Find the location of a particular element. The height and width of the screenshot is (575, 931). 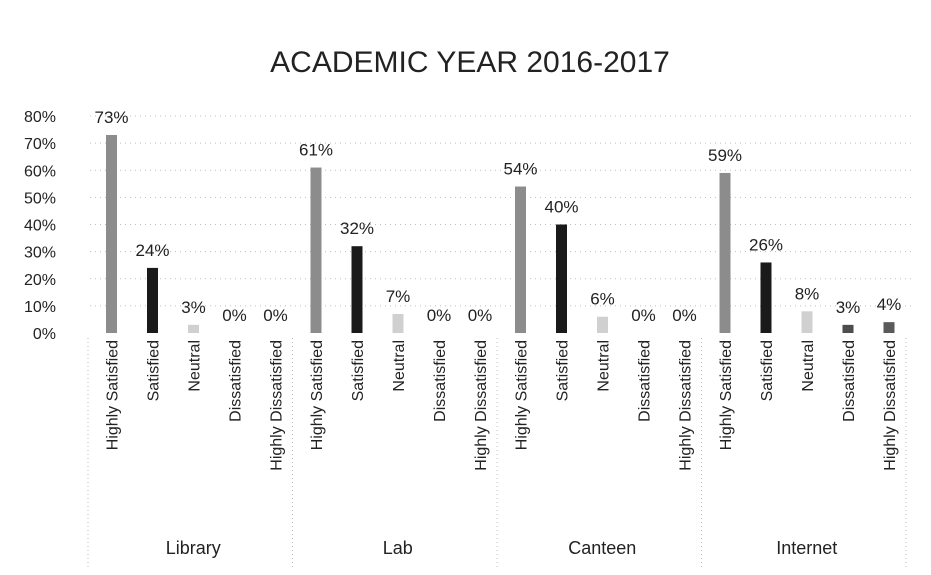

bar-canteen-satisfied is located at coordinates (561, 278).